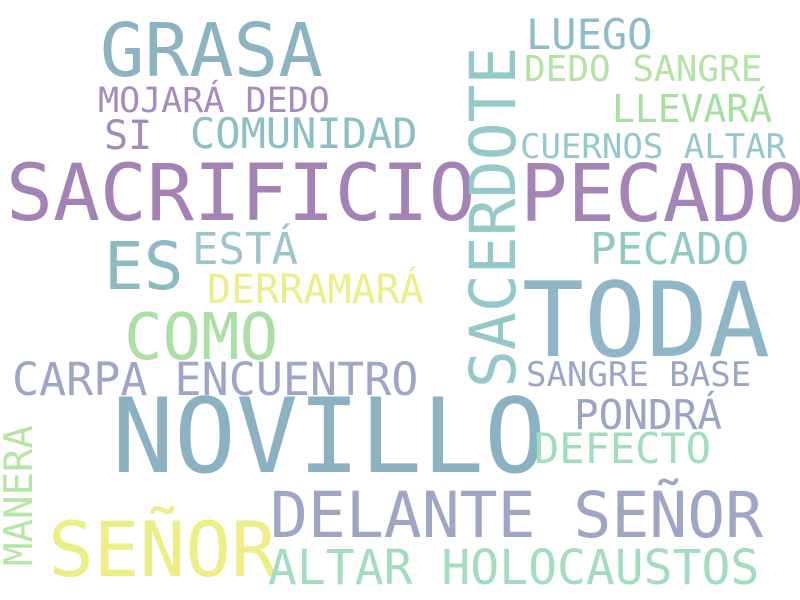 The height and width of the screenshot is (600, 800). What do you see at coordinates (517, 515) in the screenshot?
I see `word-delante-senor: DELANTE SEÑOR` at bounding box center [517, 515].